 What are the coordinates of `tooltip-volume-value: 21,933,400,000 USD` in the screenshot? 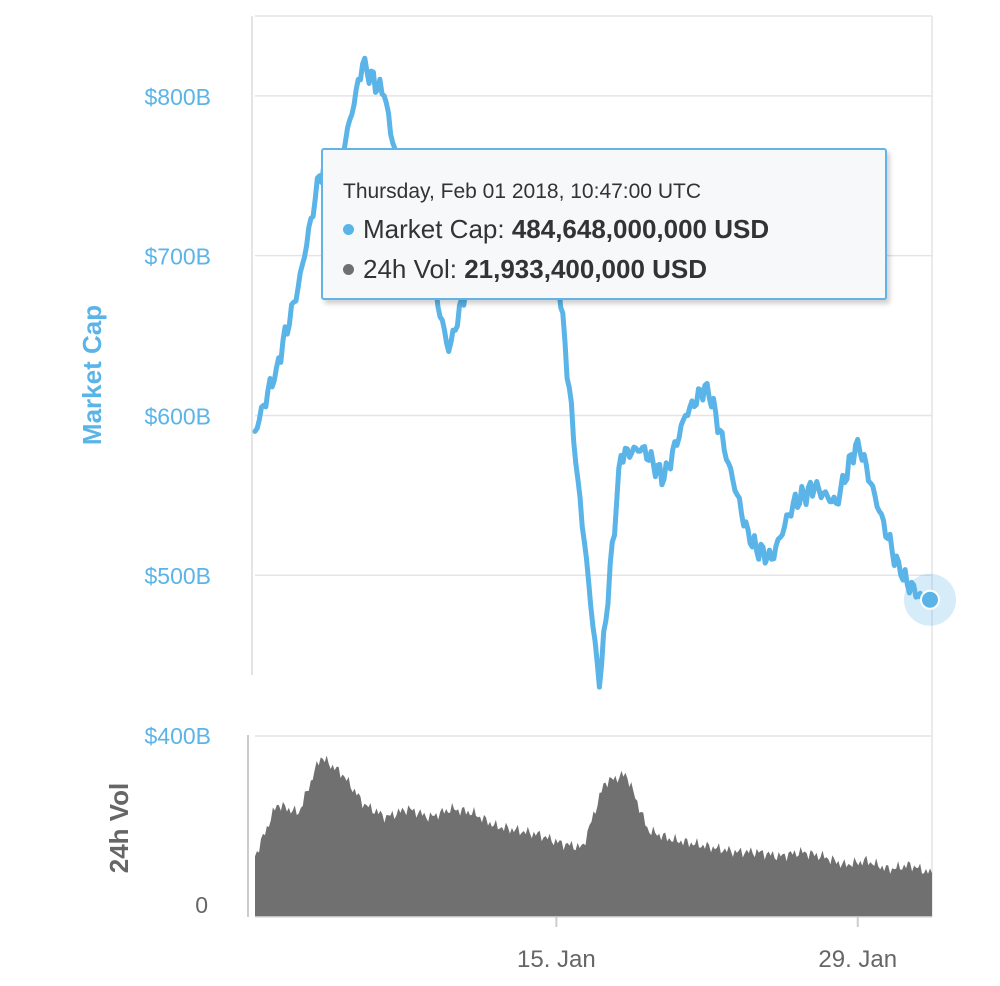 It's located at (586, 269).